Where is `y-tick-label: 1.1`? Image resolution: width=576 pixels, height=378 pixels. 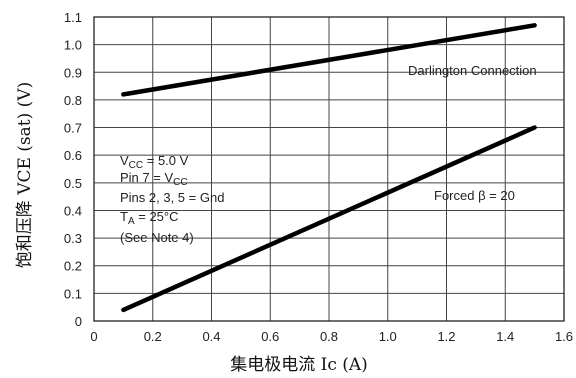
y-tick-label: 1.1 is located at coordinates (73, 17).